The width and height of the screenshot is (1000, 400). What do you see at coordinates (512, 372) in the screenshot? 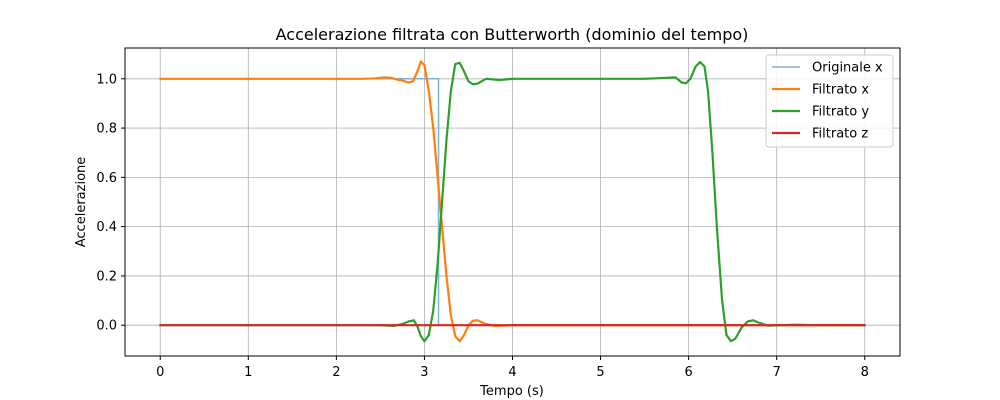
I see `x-tick-label: 4` at bounding box center [512, 372].